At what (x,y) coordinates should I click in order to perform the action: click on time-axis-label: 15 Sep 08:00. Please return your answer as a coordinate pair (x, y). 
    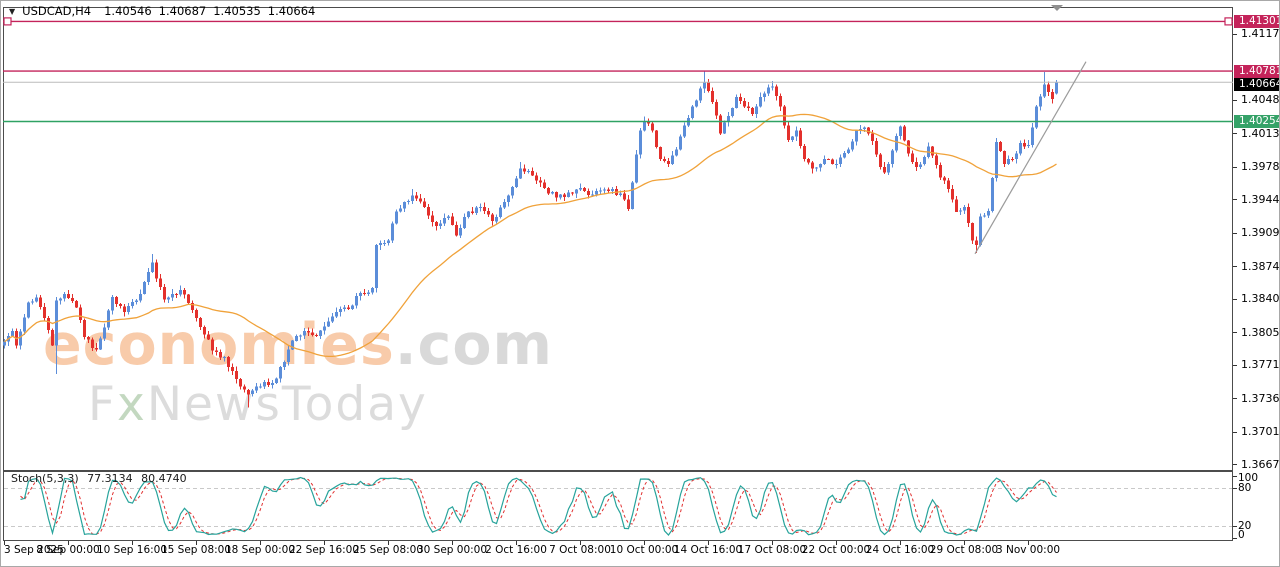
    Looking at the image, I should click on (196, 550).